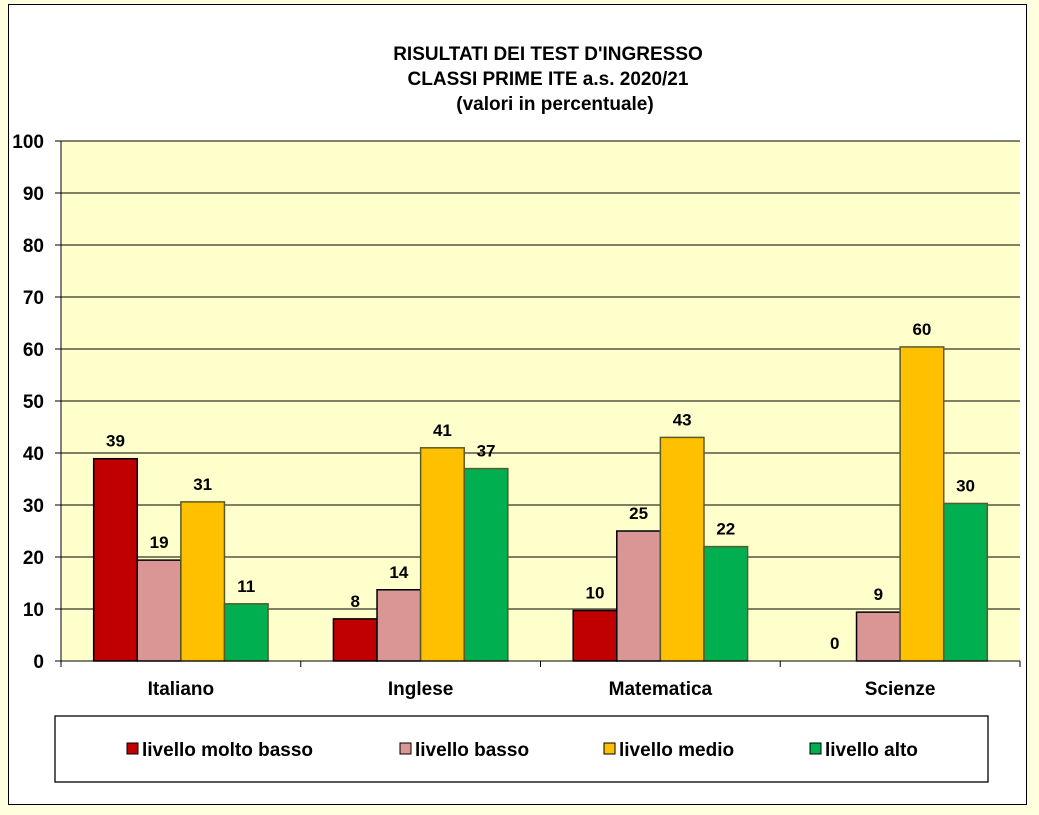  What do you see at coordinates (682, 419) in the screenshot?
I see `data-label: 43` at bounding box center [682, 419].